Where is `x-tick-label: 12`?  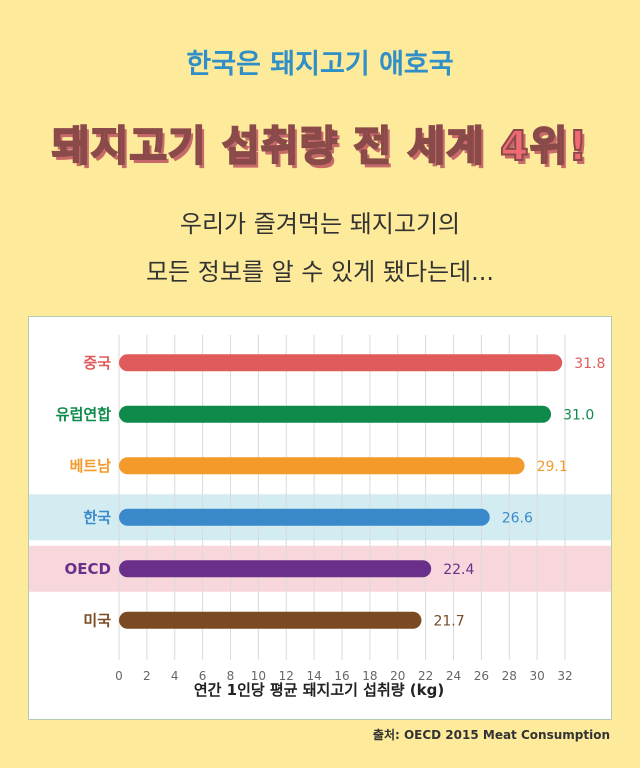
x-tick-label: 12 is located at coordinates (286, 676).